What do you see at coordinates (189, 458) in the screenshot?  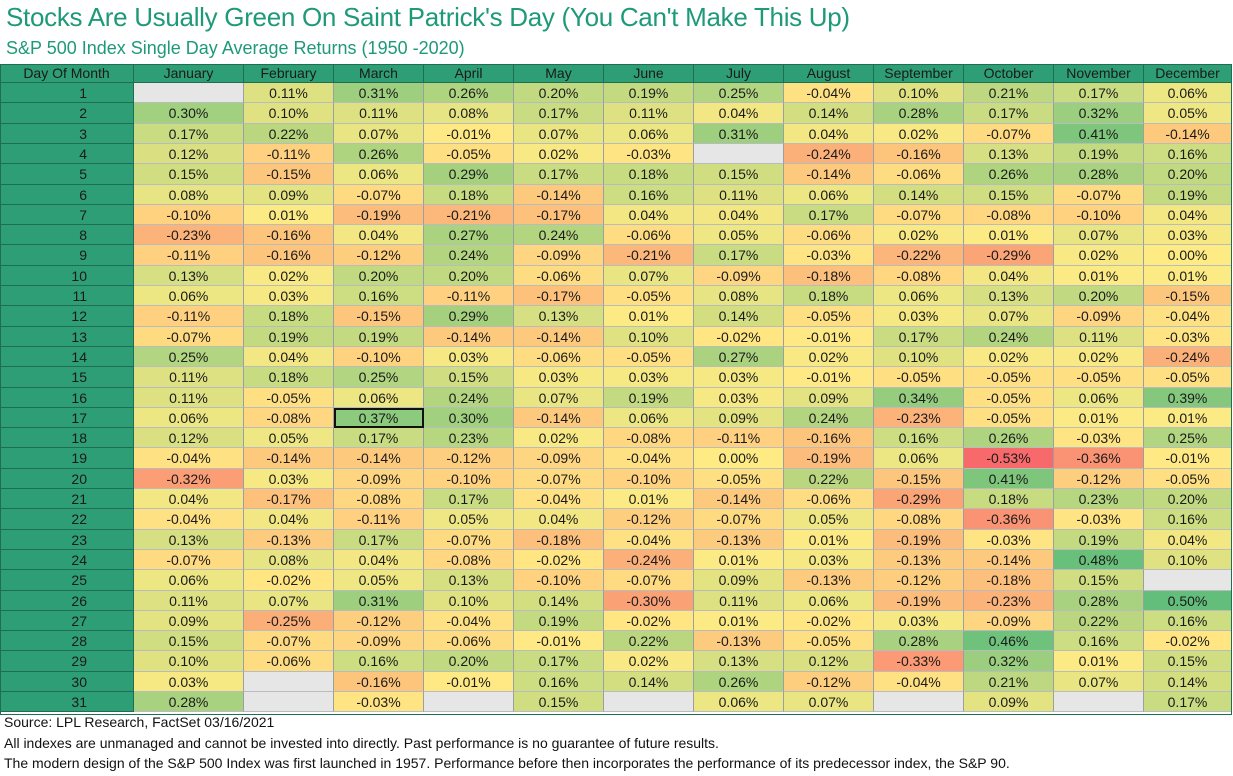 I see `heatmap-cell: -0.04%` at bounding box center [189, 458].